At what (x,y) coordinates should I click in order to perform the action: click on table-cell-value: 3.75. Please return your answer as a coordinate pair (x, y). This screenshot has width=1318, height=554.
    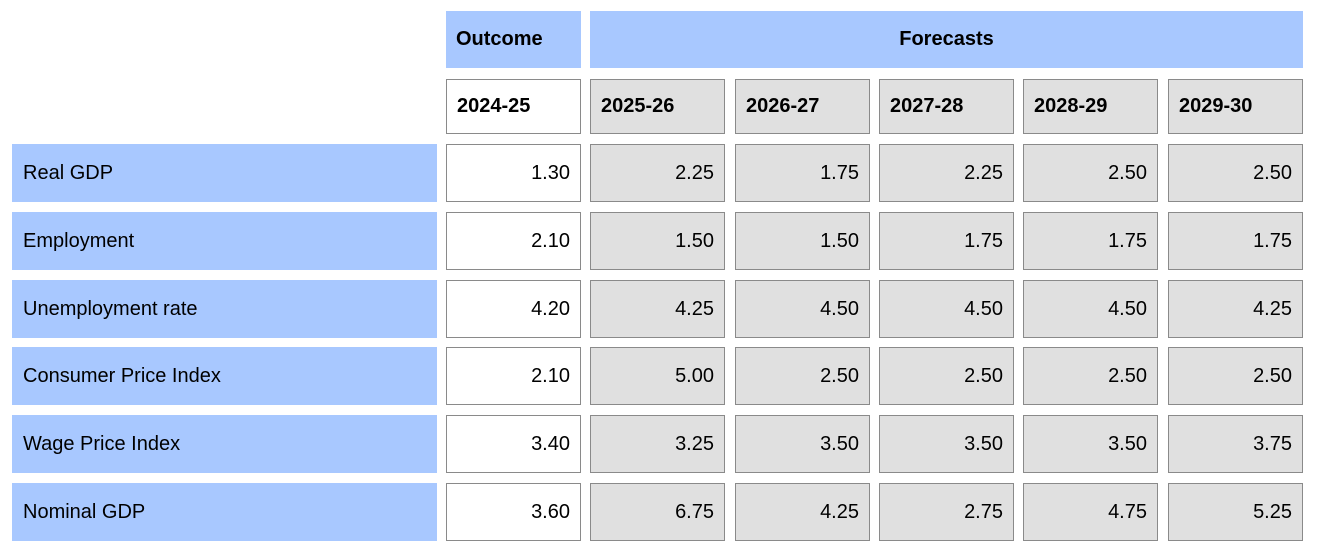
    Looking at the image, I should click on (1235, 444).